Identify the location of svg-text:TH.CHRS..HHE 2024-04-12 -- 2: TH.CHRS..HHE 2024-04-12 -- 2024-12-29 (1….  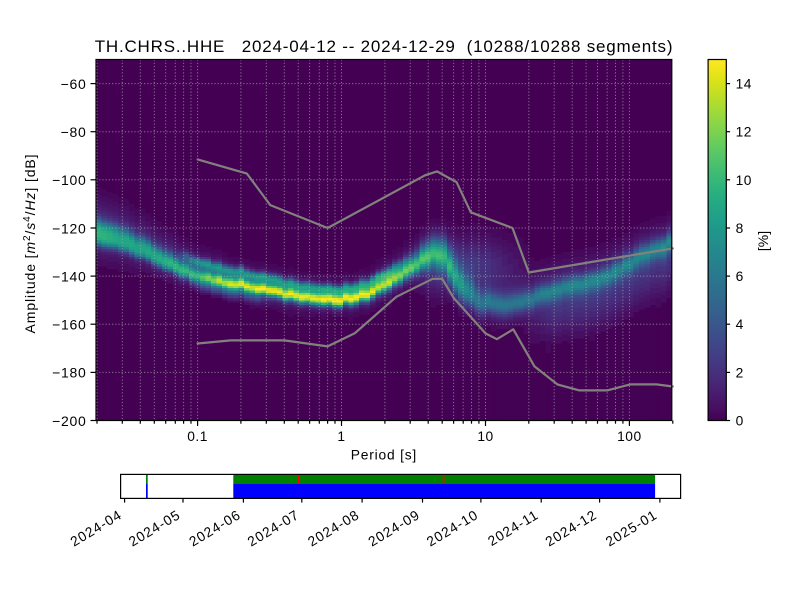
(384, 46).